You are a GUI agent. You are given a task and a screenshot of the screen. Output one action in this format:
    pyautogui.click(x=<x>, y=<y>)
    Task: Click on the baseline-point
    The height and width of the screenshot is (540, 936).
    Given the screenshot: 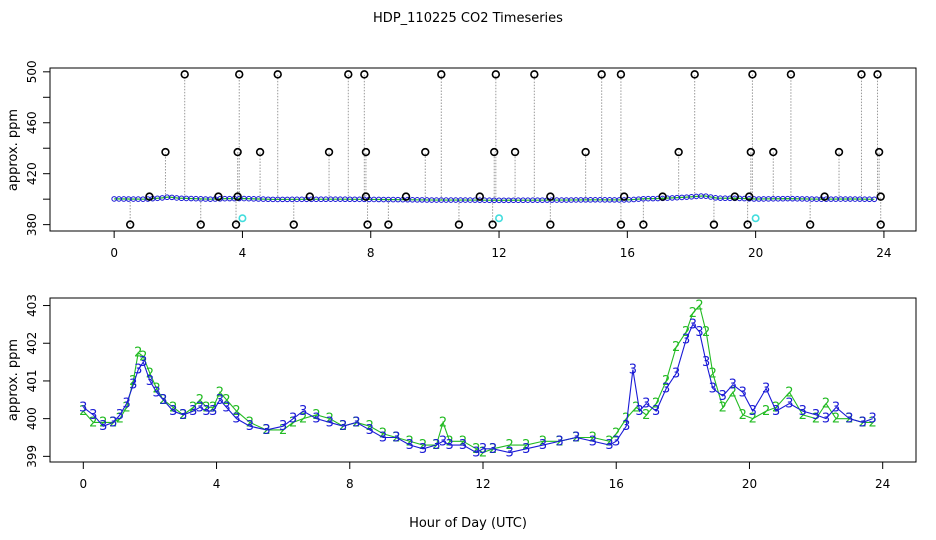 What is the action you would take?
    pyautogui.click(x=874, y=199)
    